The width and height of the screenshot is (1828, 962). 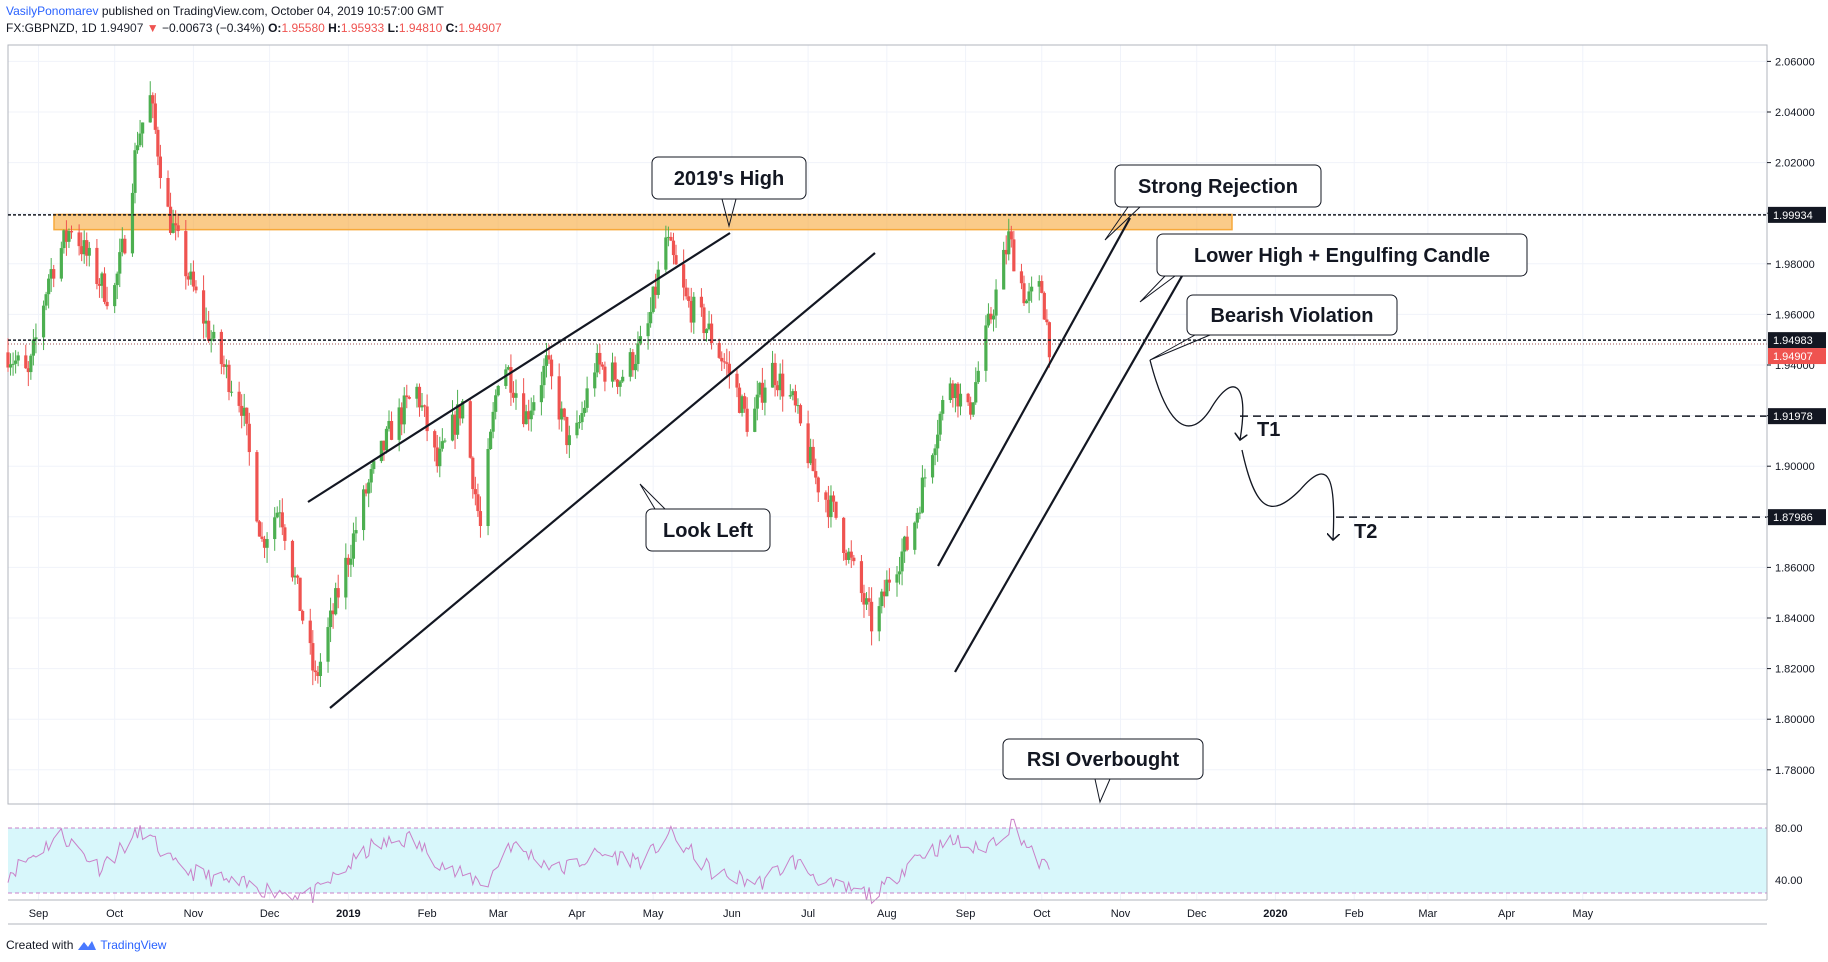 What do you see at coordinates (121, 945) in the screenshot?
I see `tradingview-link: TradingView` at bounding box center [121, 945].